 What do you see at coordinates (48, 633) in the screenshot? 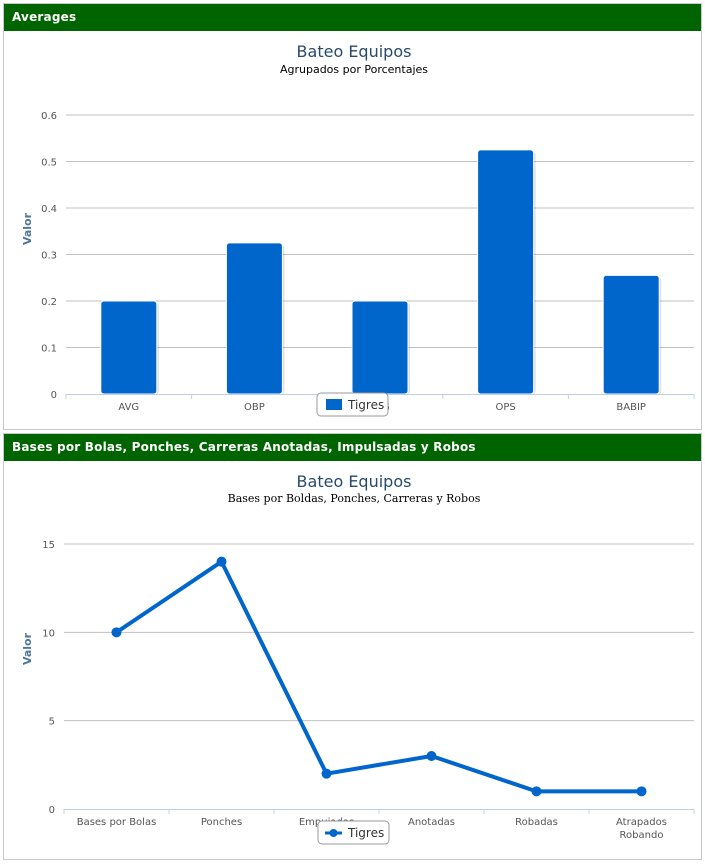
I see `y-tick-label: 10` at bounding box center [48, 633].